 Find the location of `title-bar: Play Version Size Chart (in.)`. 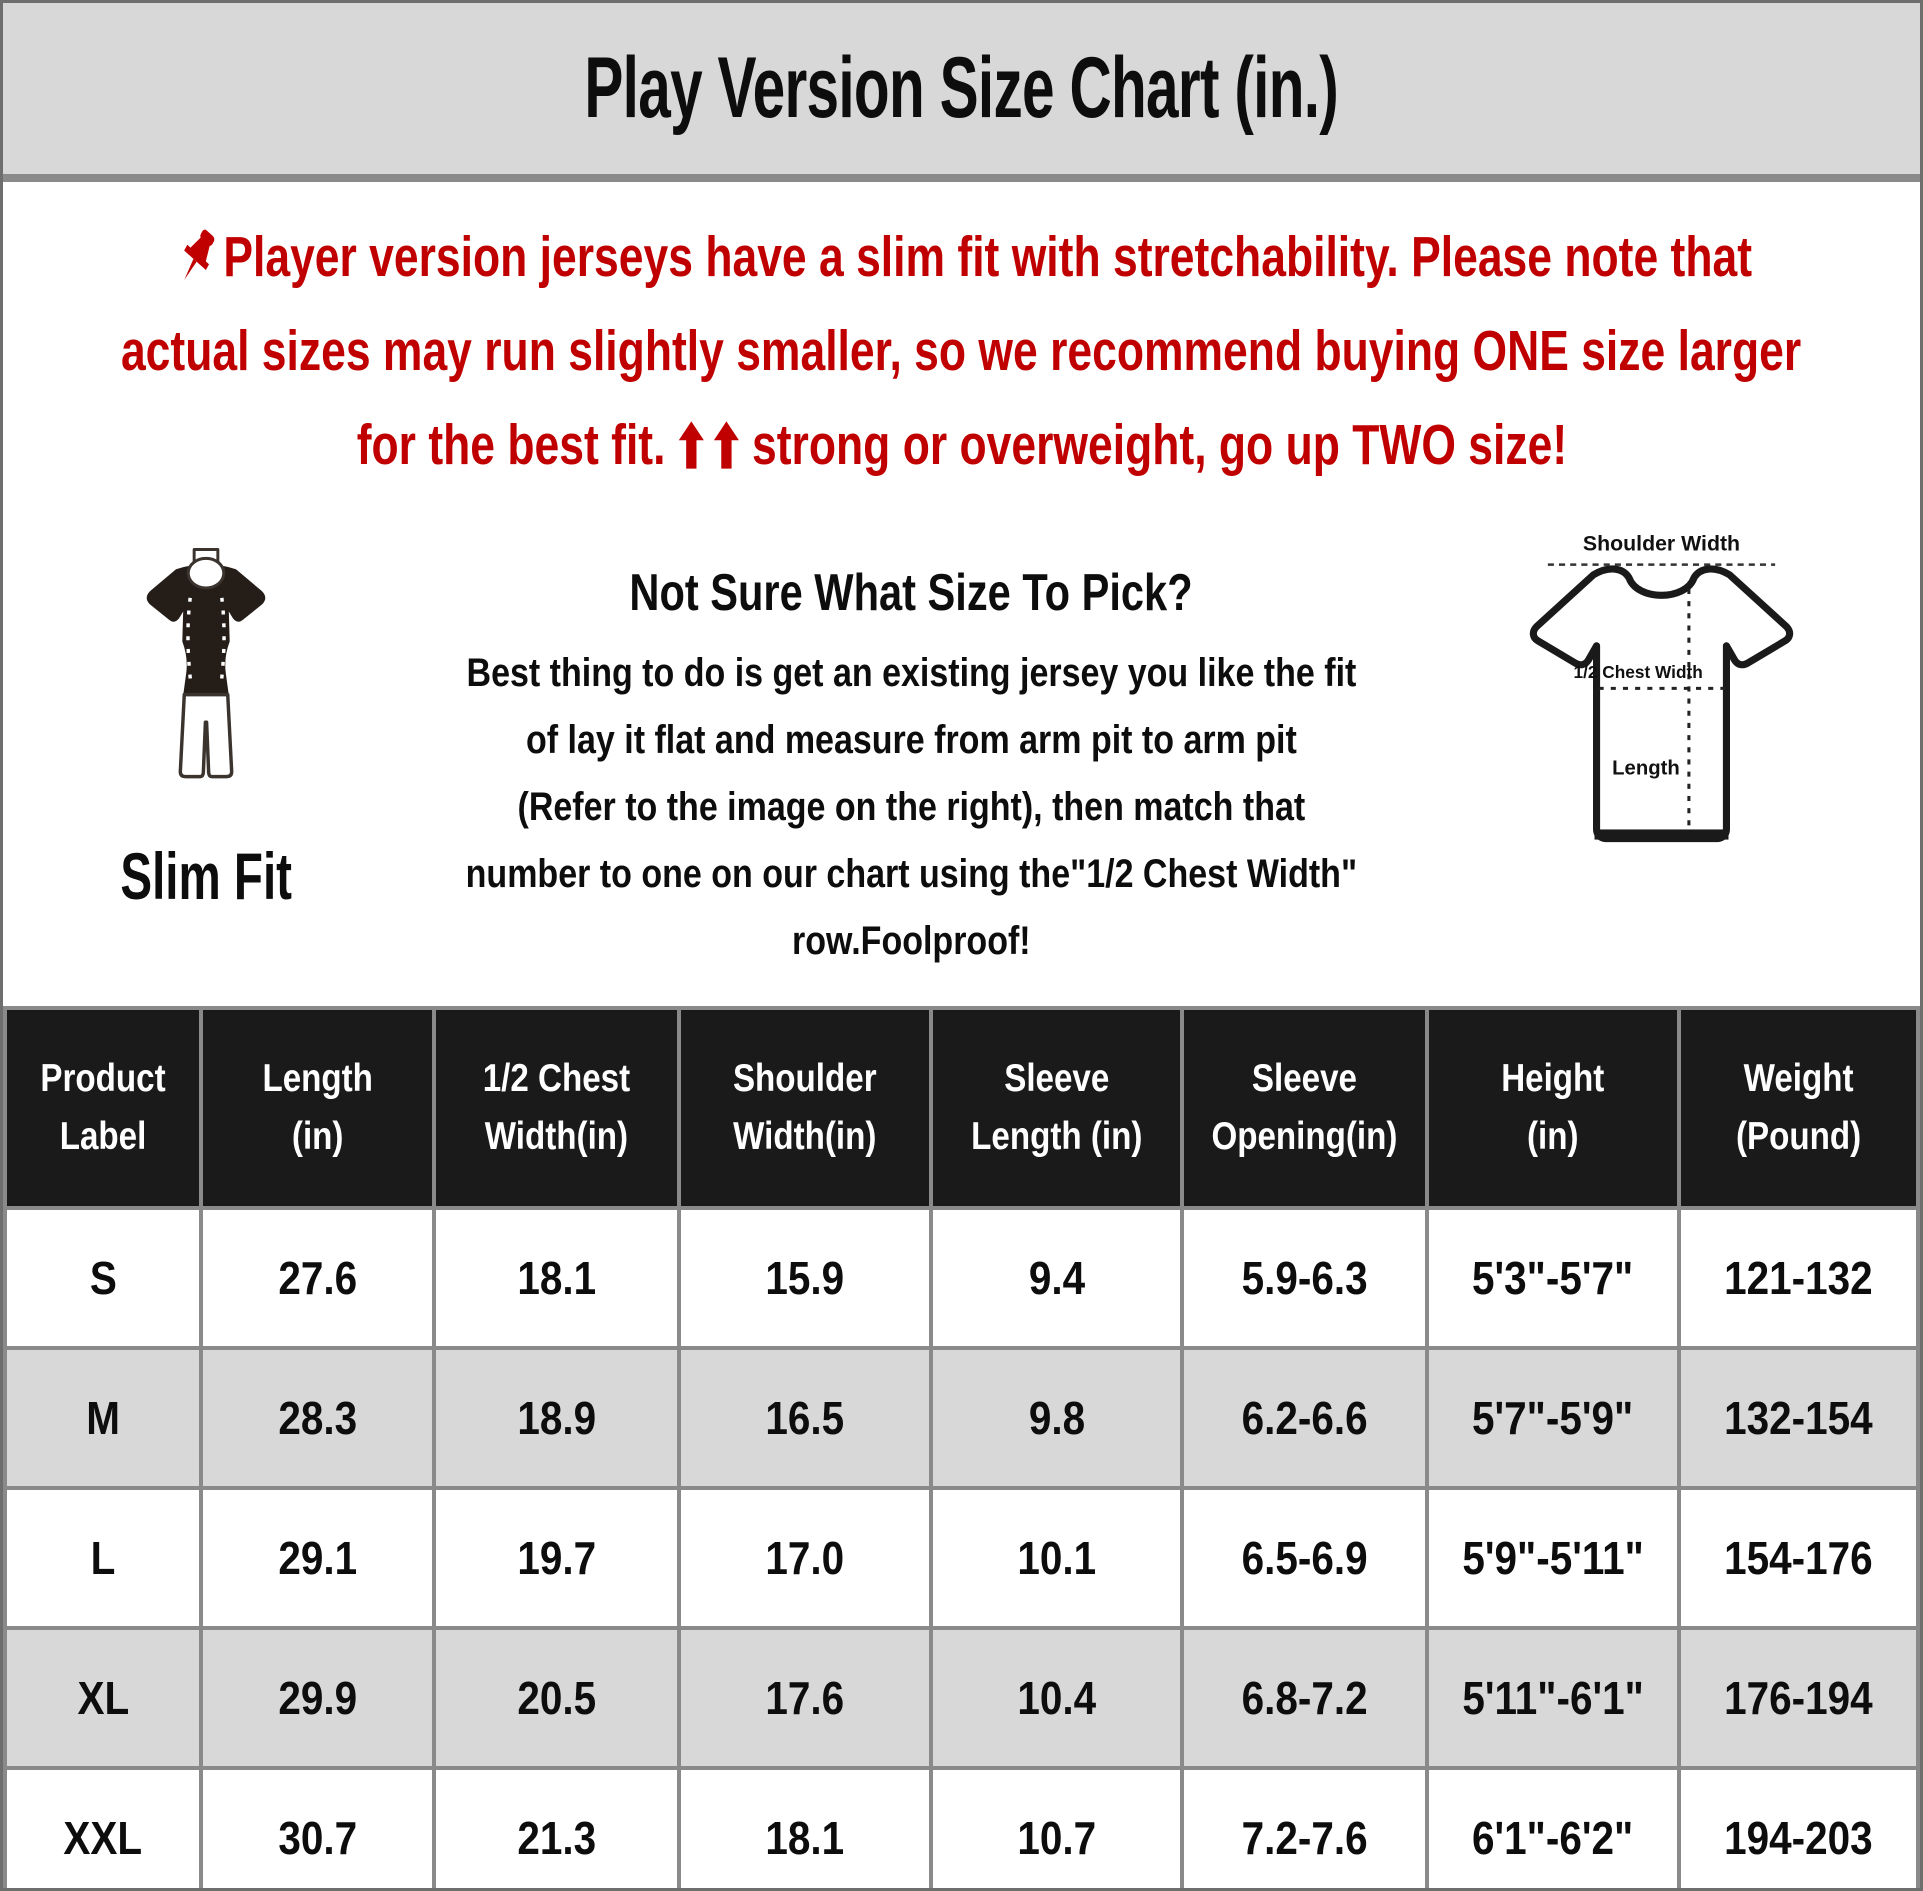

title-bar: Play Version Size Chart (in.) is located at coordinates (961, 92).